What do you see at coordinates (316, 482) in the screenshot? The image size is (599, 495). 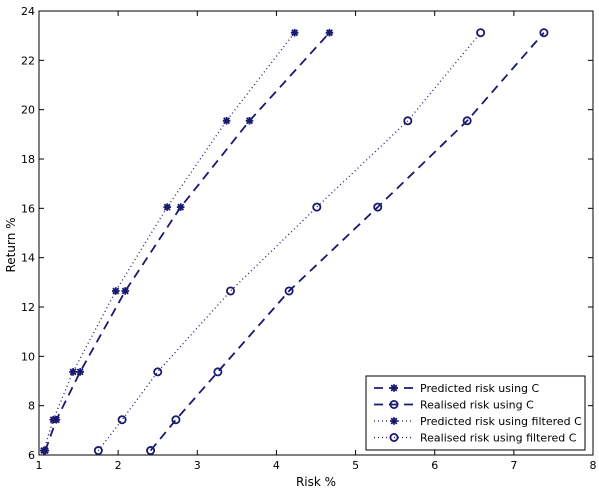 I see `x-axis-label: Risk %` at bounding box center [316, 482].